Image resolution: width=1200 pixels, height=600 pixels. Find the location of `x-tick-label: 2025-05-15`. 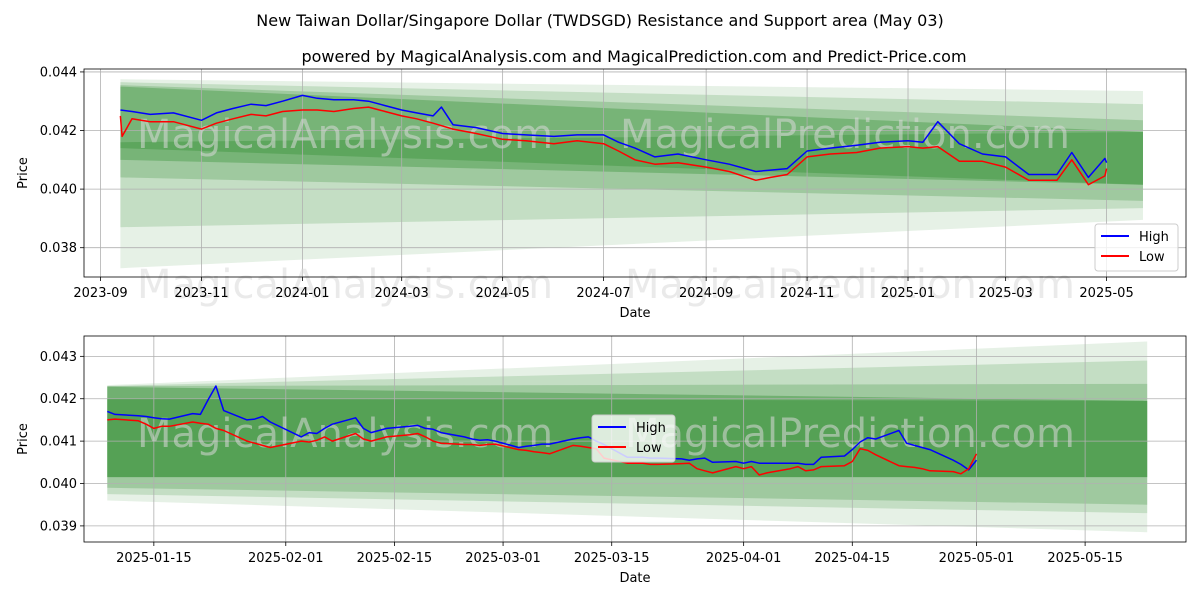

x-tick-label: 2025-05-15 is located at coordinates (1085, 558).